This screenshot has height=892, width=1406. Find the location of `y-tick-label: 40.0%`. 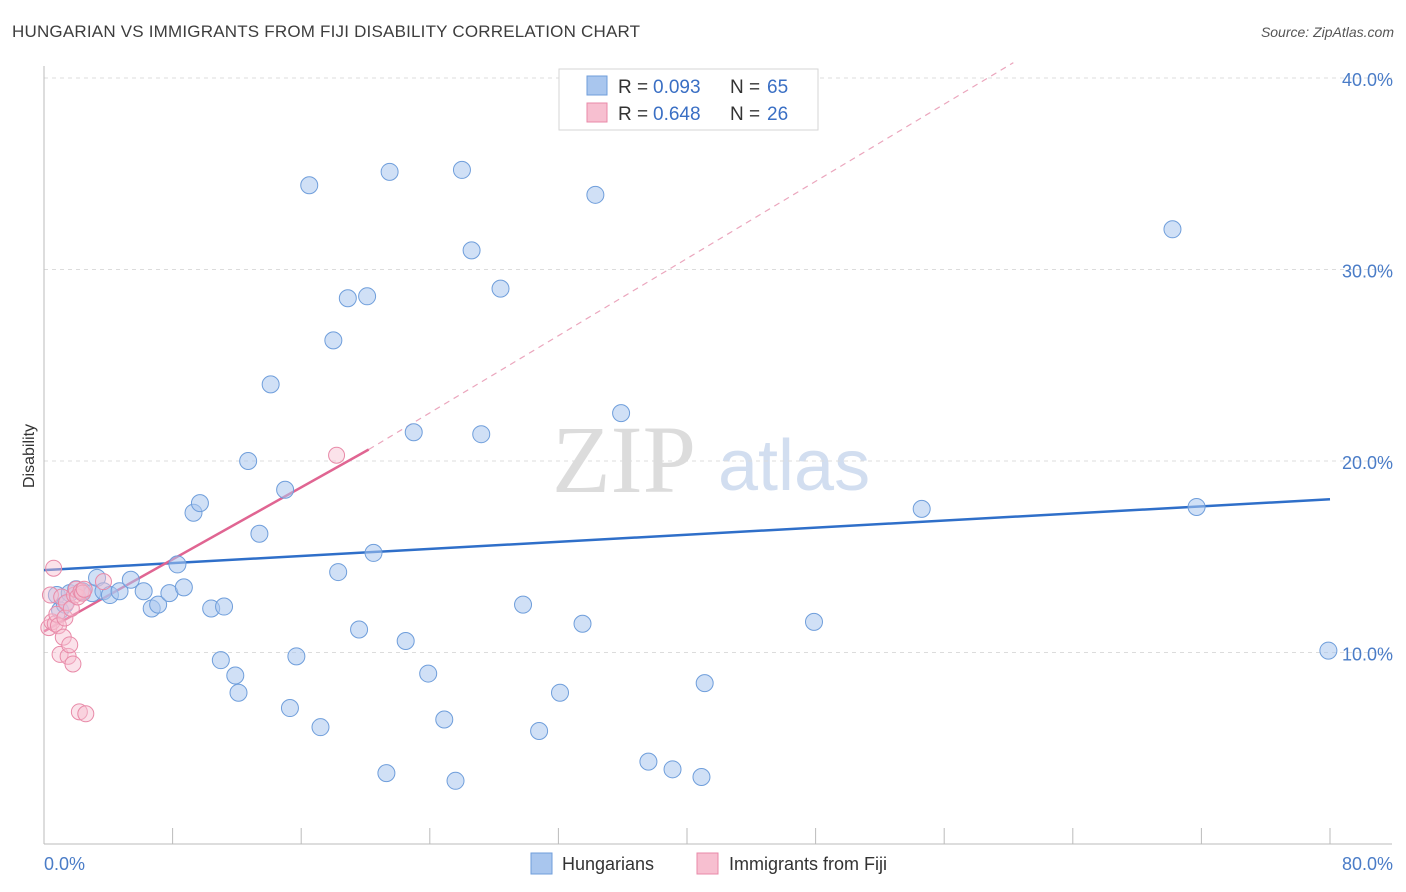

y-tick-label: 40.0% is located at coordinates (1367, 80).